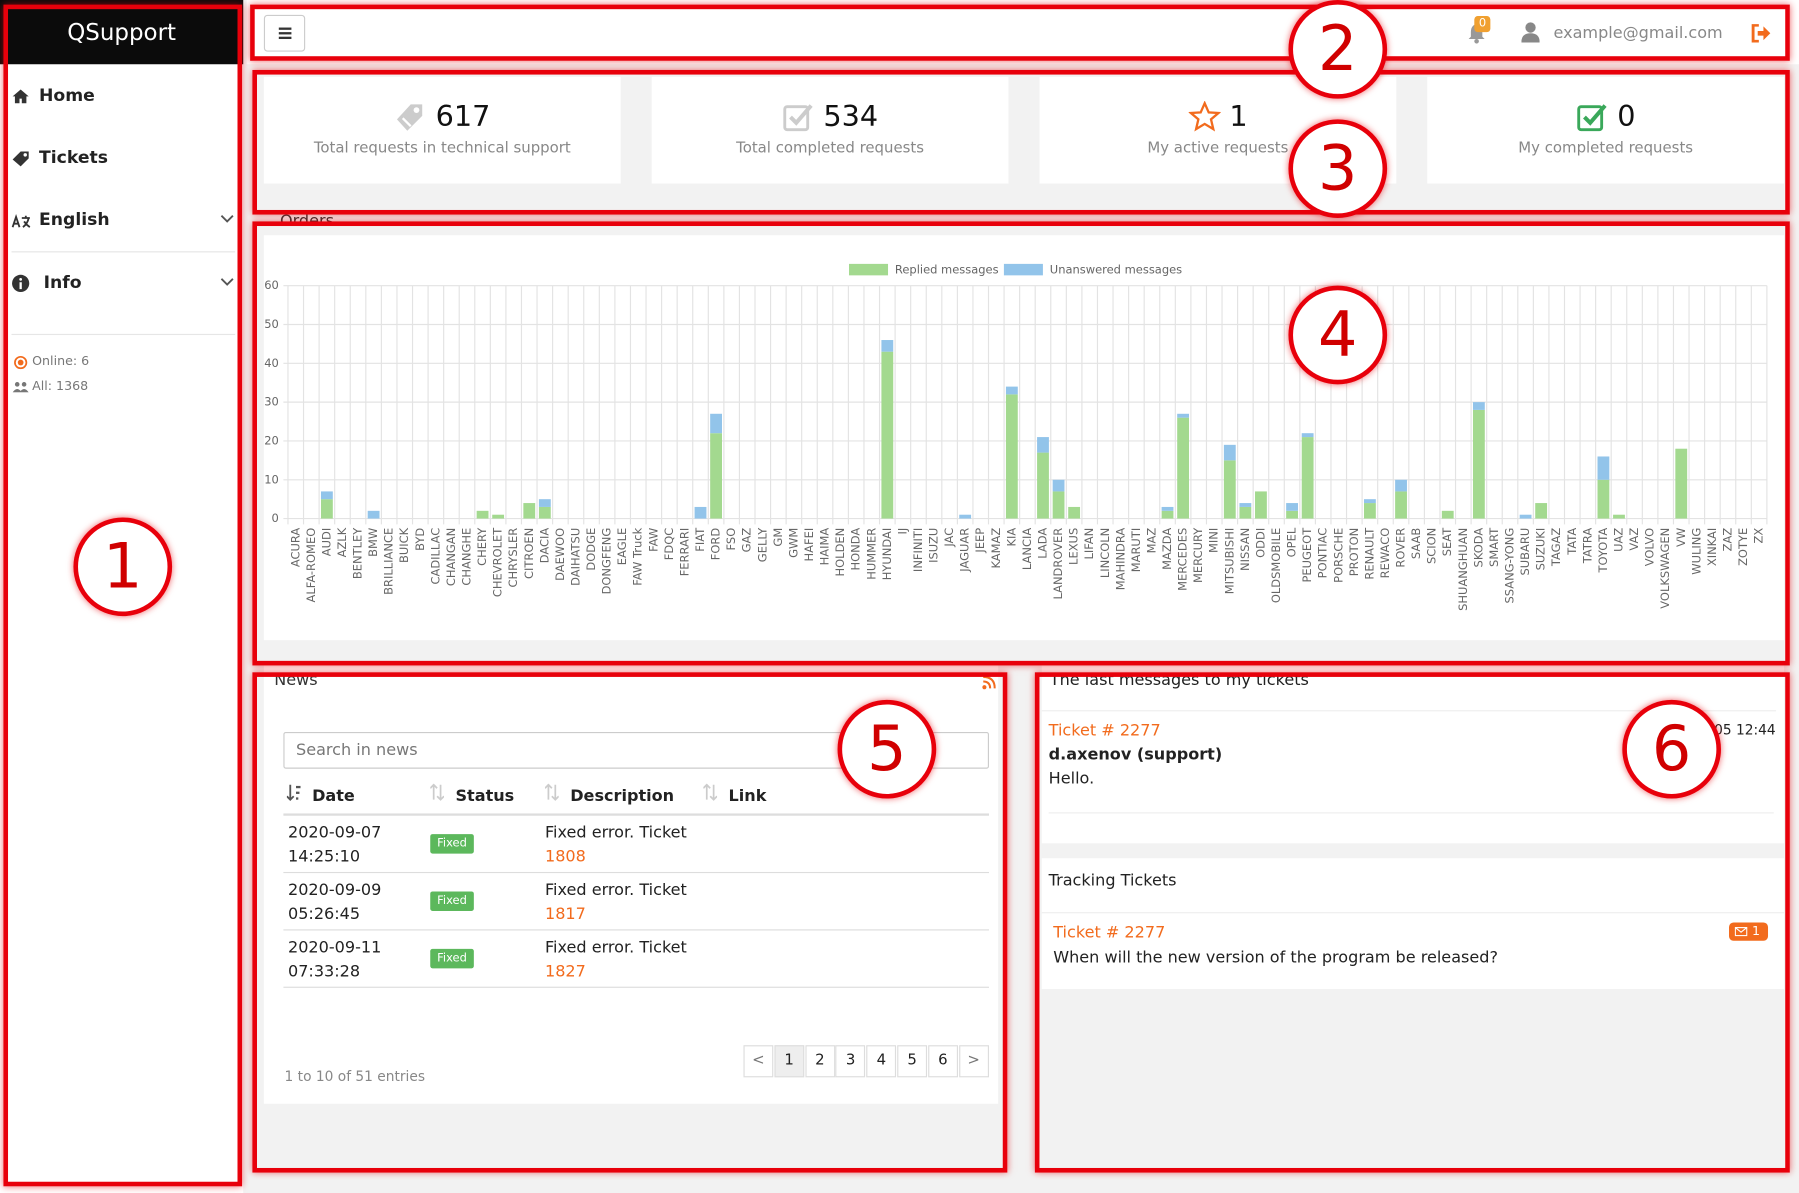 The width and height of the screenshot is (1799, 1193). What do you see at coordinates (758, 1061) in the screenshot?
I see `page-button: <` at bounding box center [758, 1061].